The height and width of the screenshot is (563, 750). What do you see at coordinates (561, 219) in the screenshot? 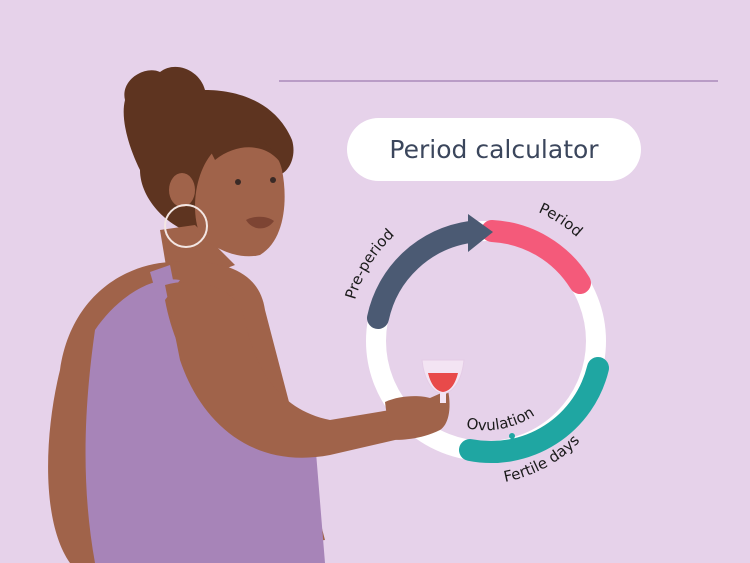
I see `label-period: Period` at bounding box center [561, 219].